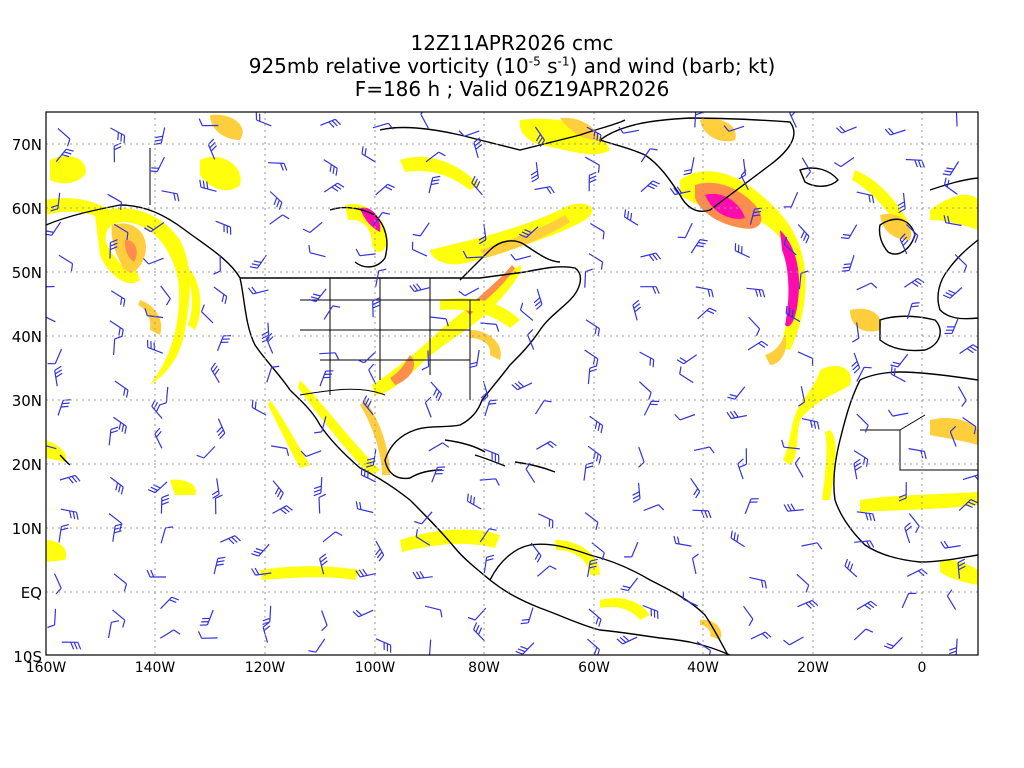 The image size is (1024, 768). What do you see at coordinates (193, 300) in the screenshot?
I see `vort-pacific-band` at bounding box center [193, 300].